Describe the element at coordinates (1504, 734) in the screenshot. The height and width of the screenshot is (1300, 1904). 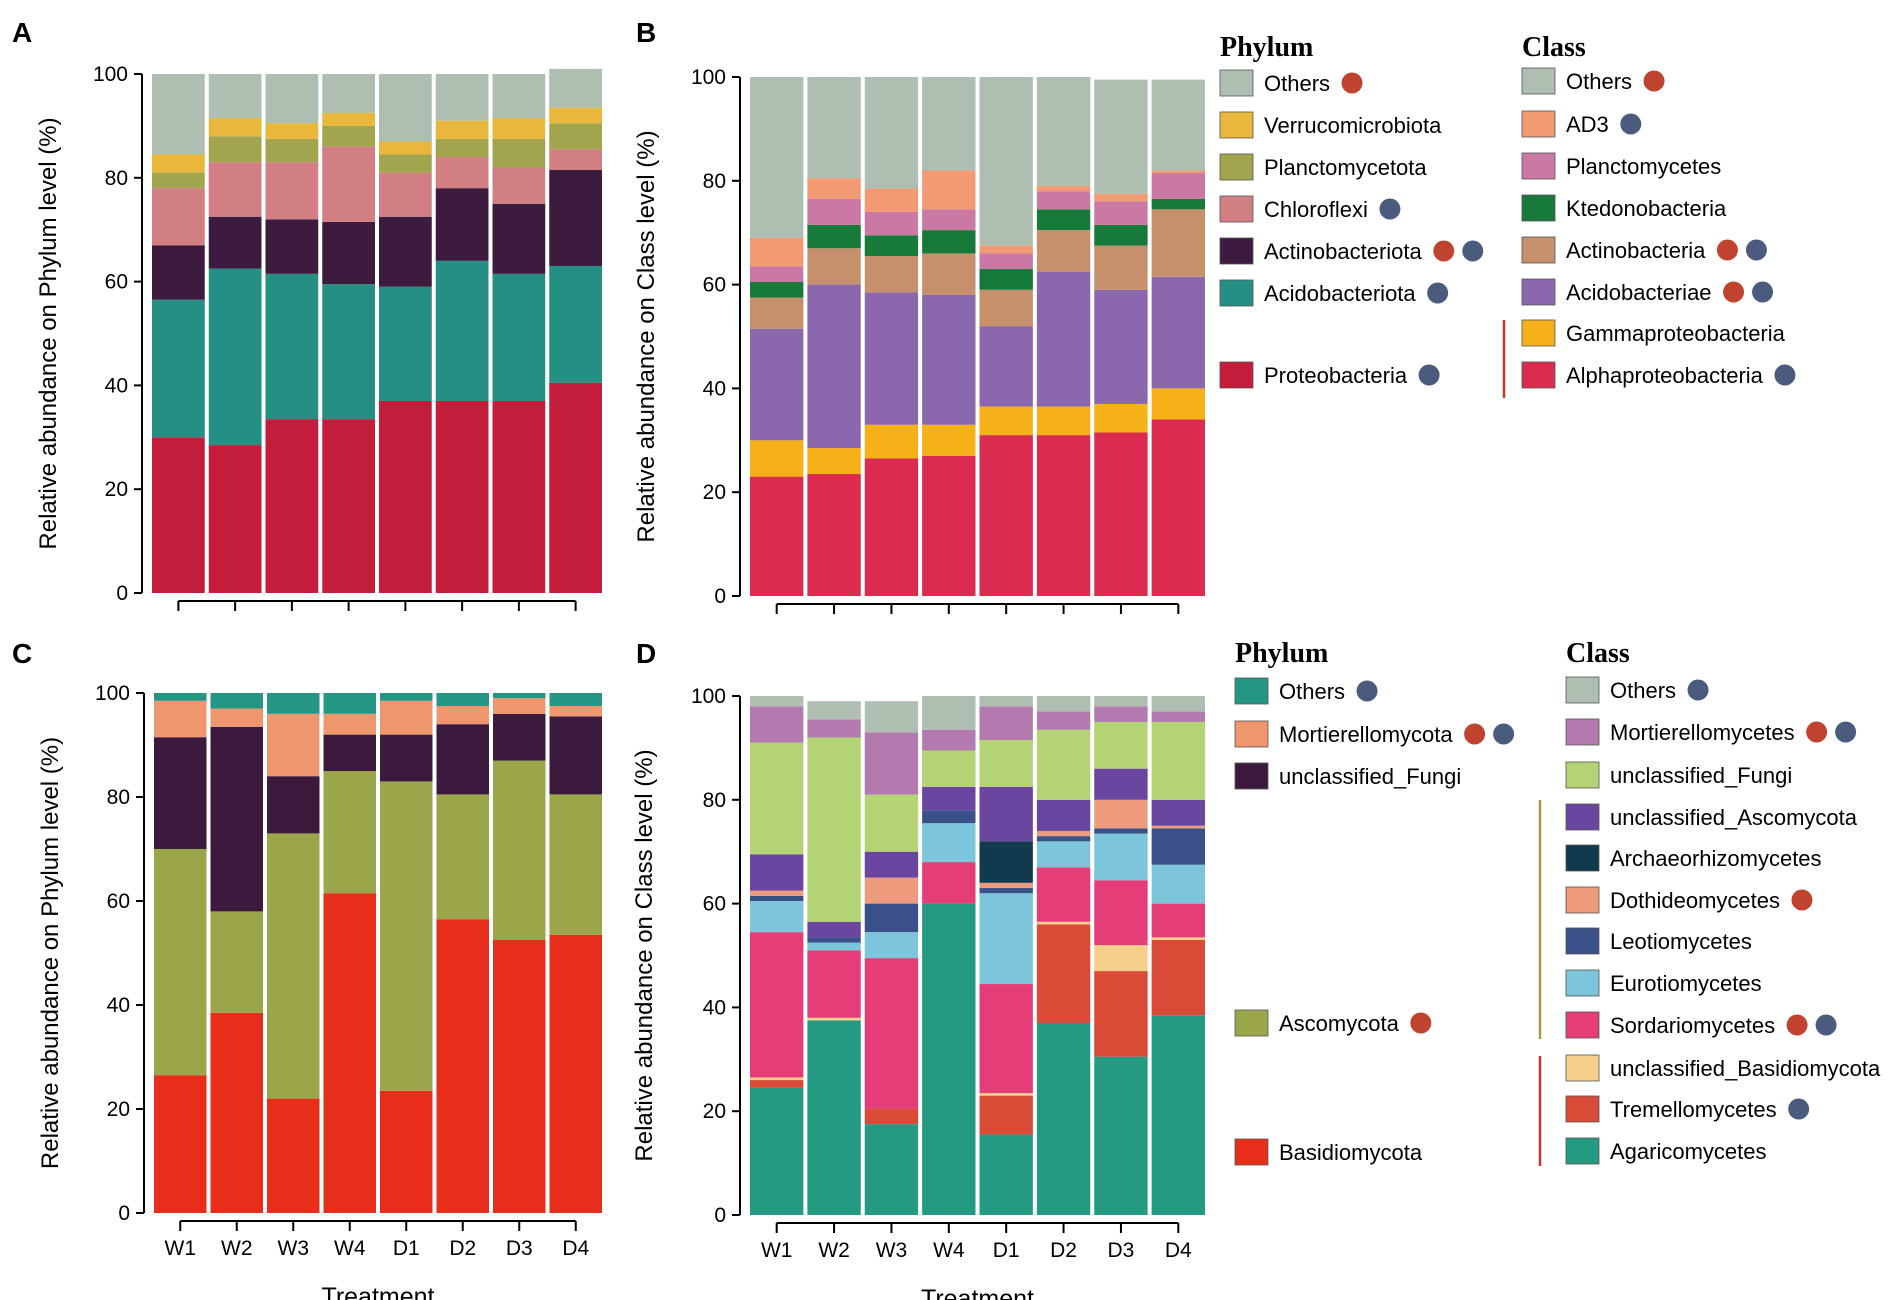
I see `legend-bottom-phylum-mortierellomycota-blue-dot` at that location.